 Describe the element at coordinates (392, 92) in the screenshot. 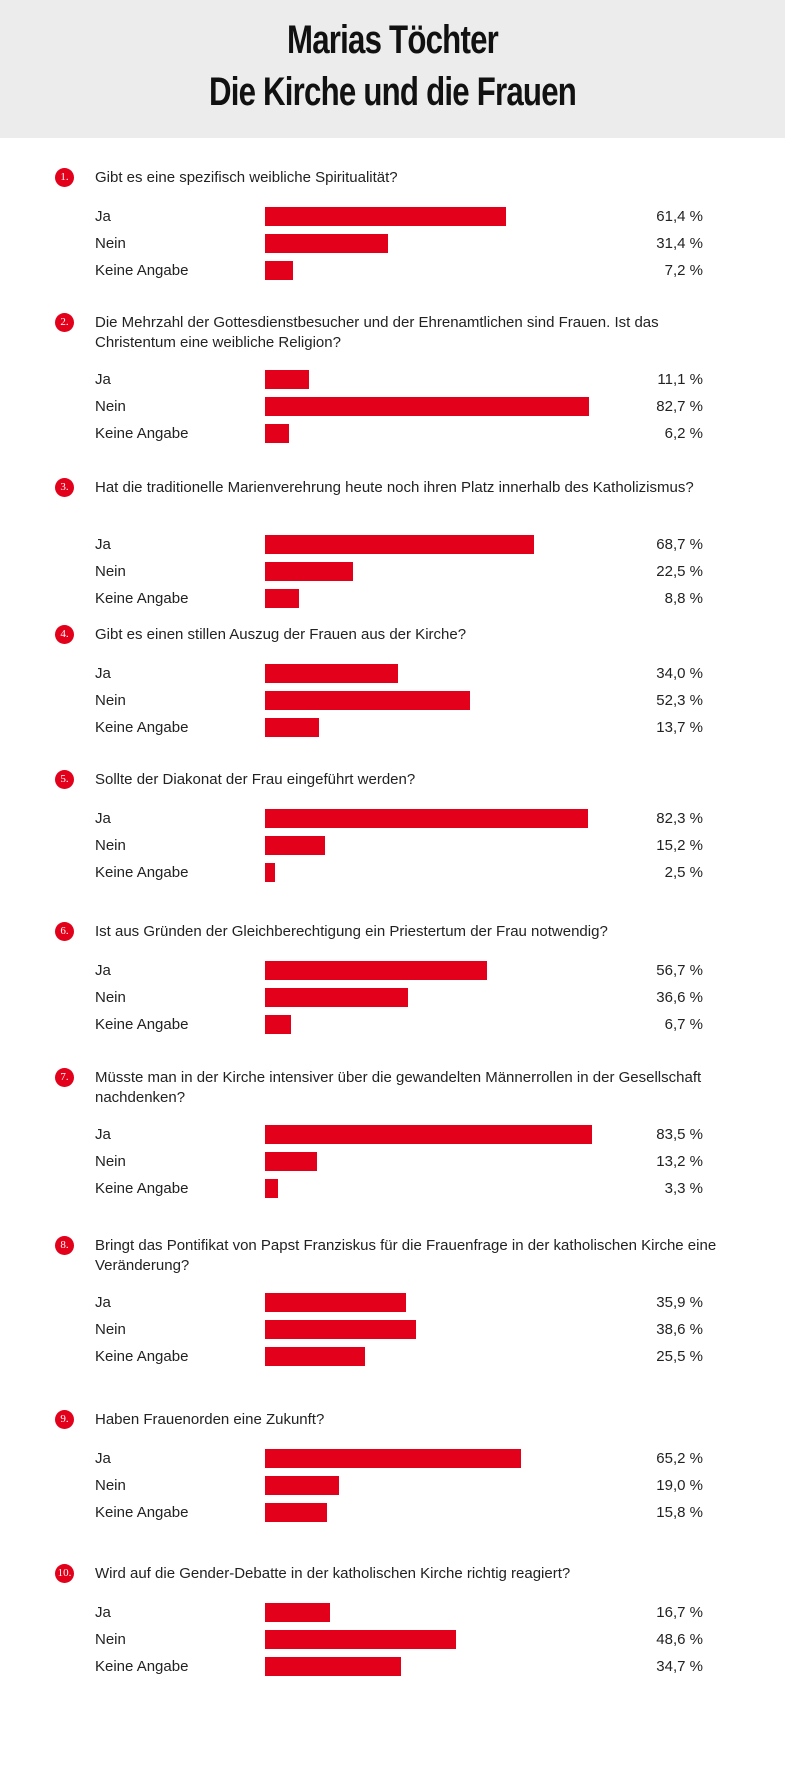

I see `page-subtitle: Die Kirche und die Frauen` at that location.